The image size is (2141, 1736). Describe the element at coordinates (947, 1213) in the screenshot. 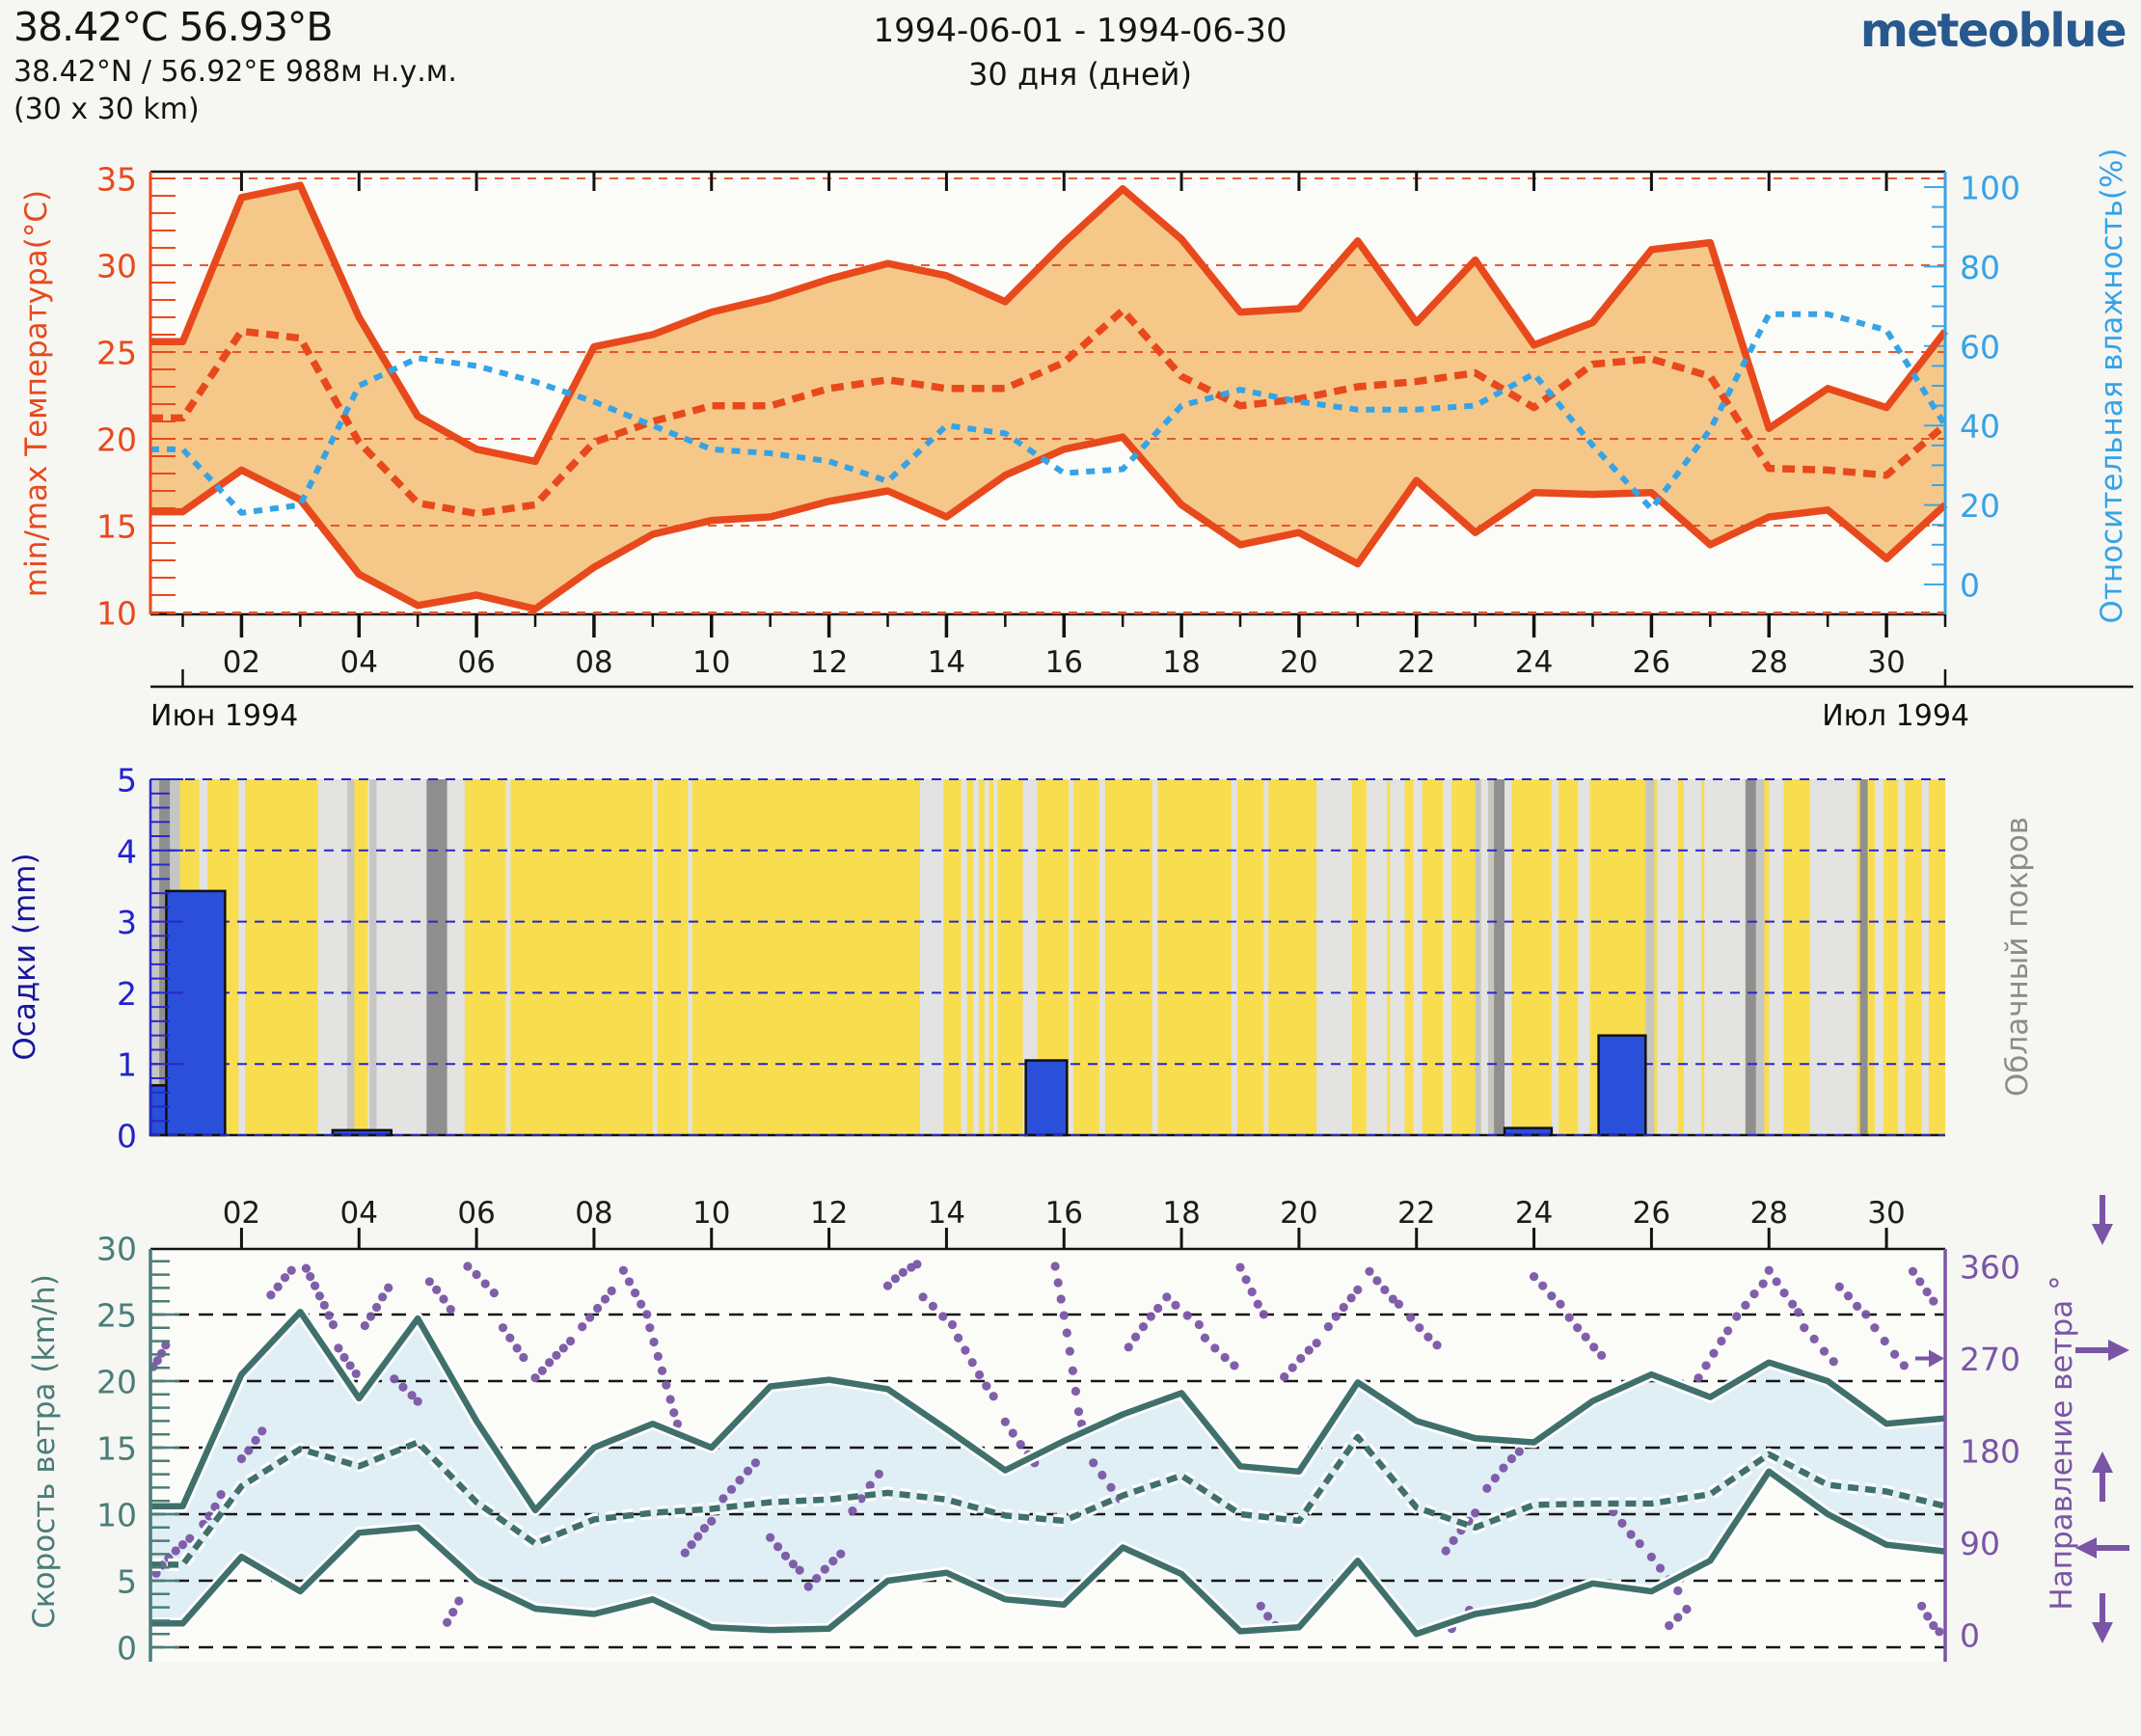

I see `wind-x-tick-label: 14` at that location.